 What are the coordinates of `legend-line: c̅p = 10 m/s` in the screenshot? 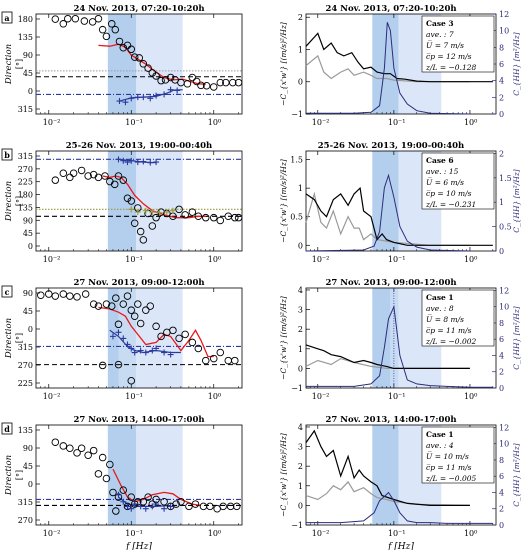 It's located at (449, 193).